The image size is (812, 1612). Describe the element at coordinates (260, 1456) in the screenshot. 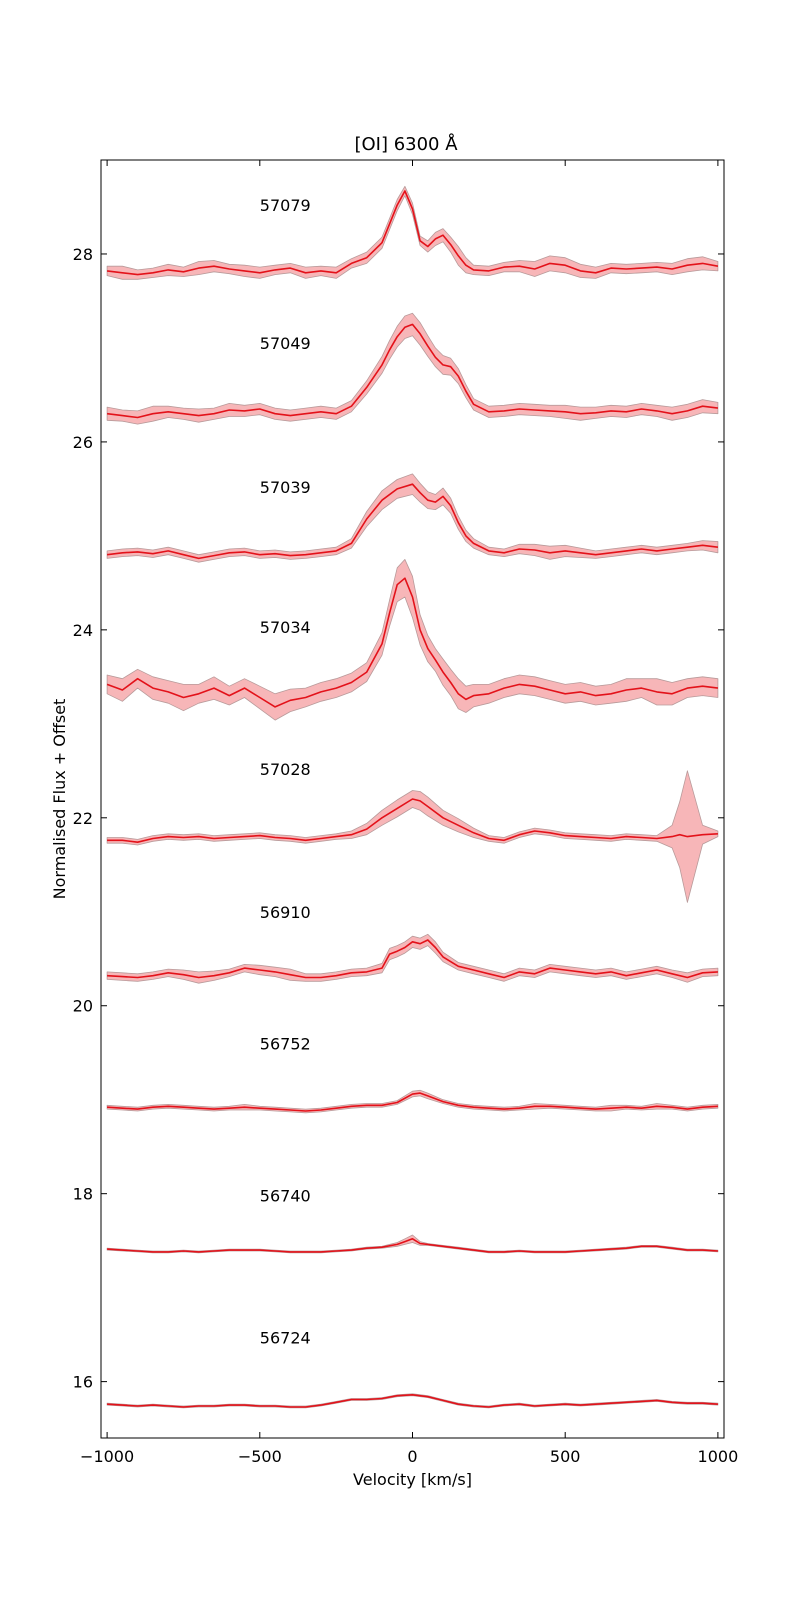

I see `x-tick-label: −500` at that location.